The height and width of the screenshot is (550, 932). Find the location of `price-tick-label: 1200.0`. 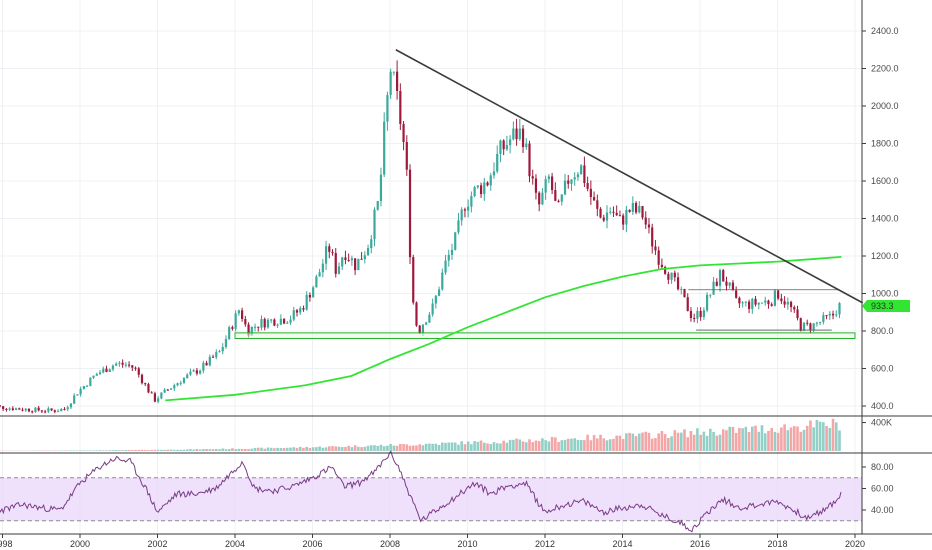

price-tick-label: 1200.0 is located at coordinates (885, 256).